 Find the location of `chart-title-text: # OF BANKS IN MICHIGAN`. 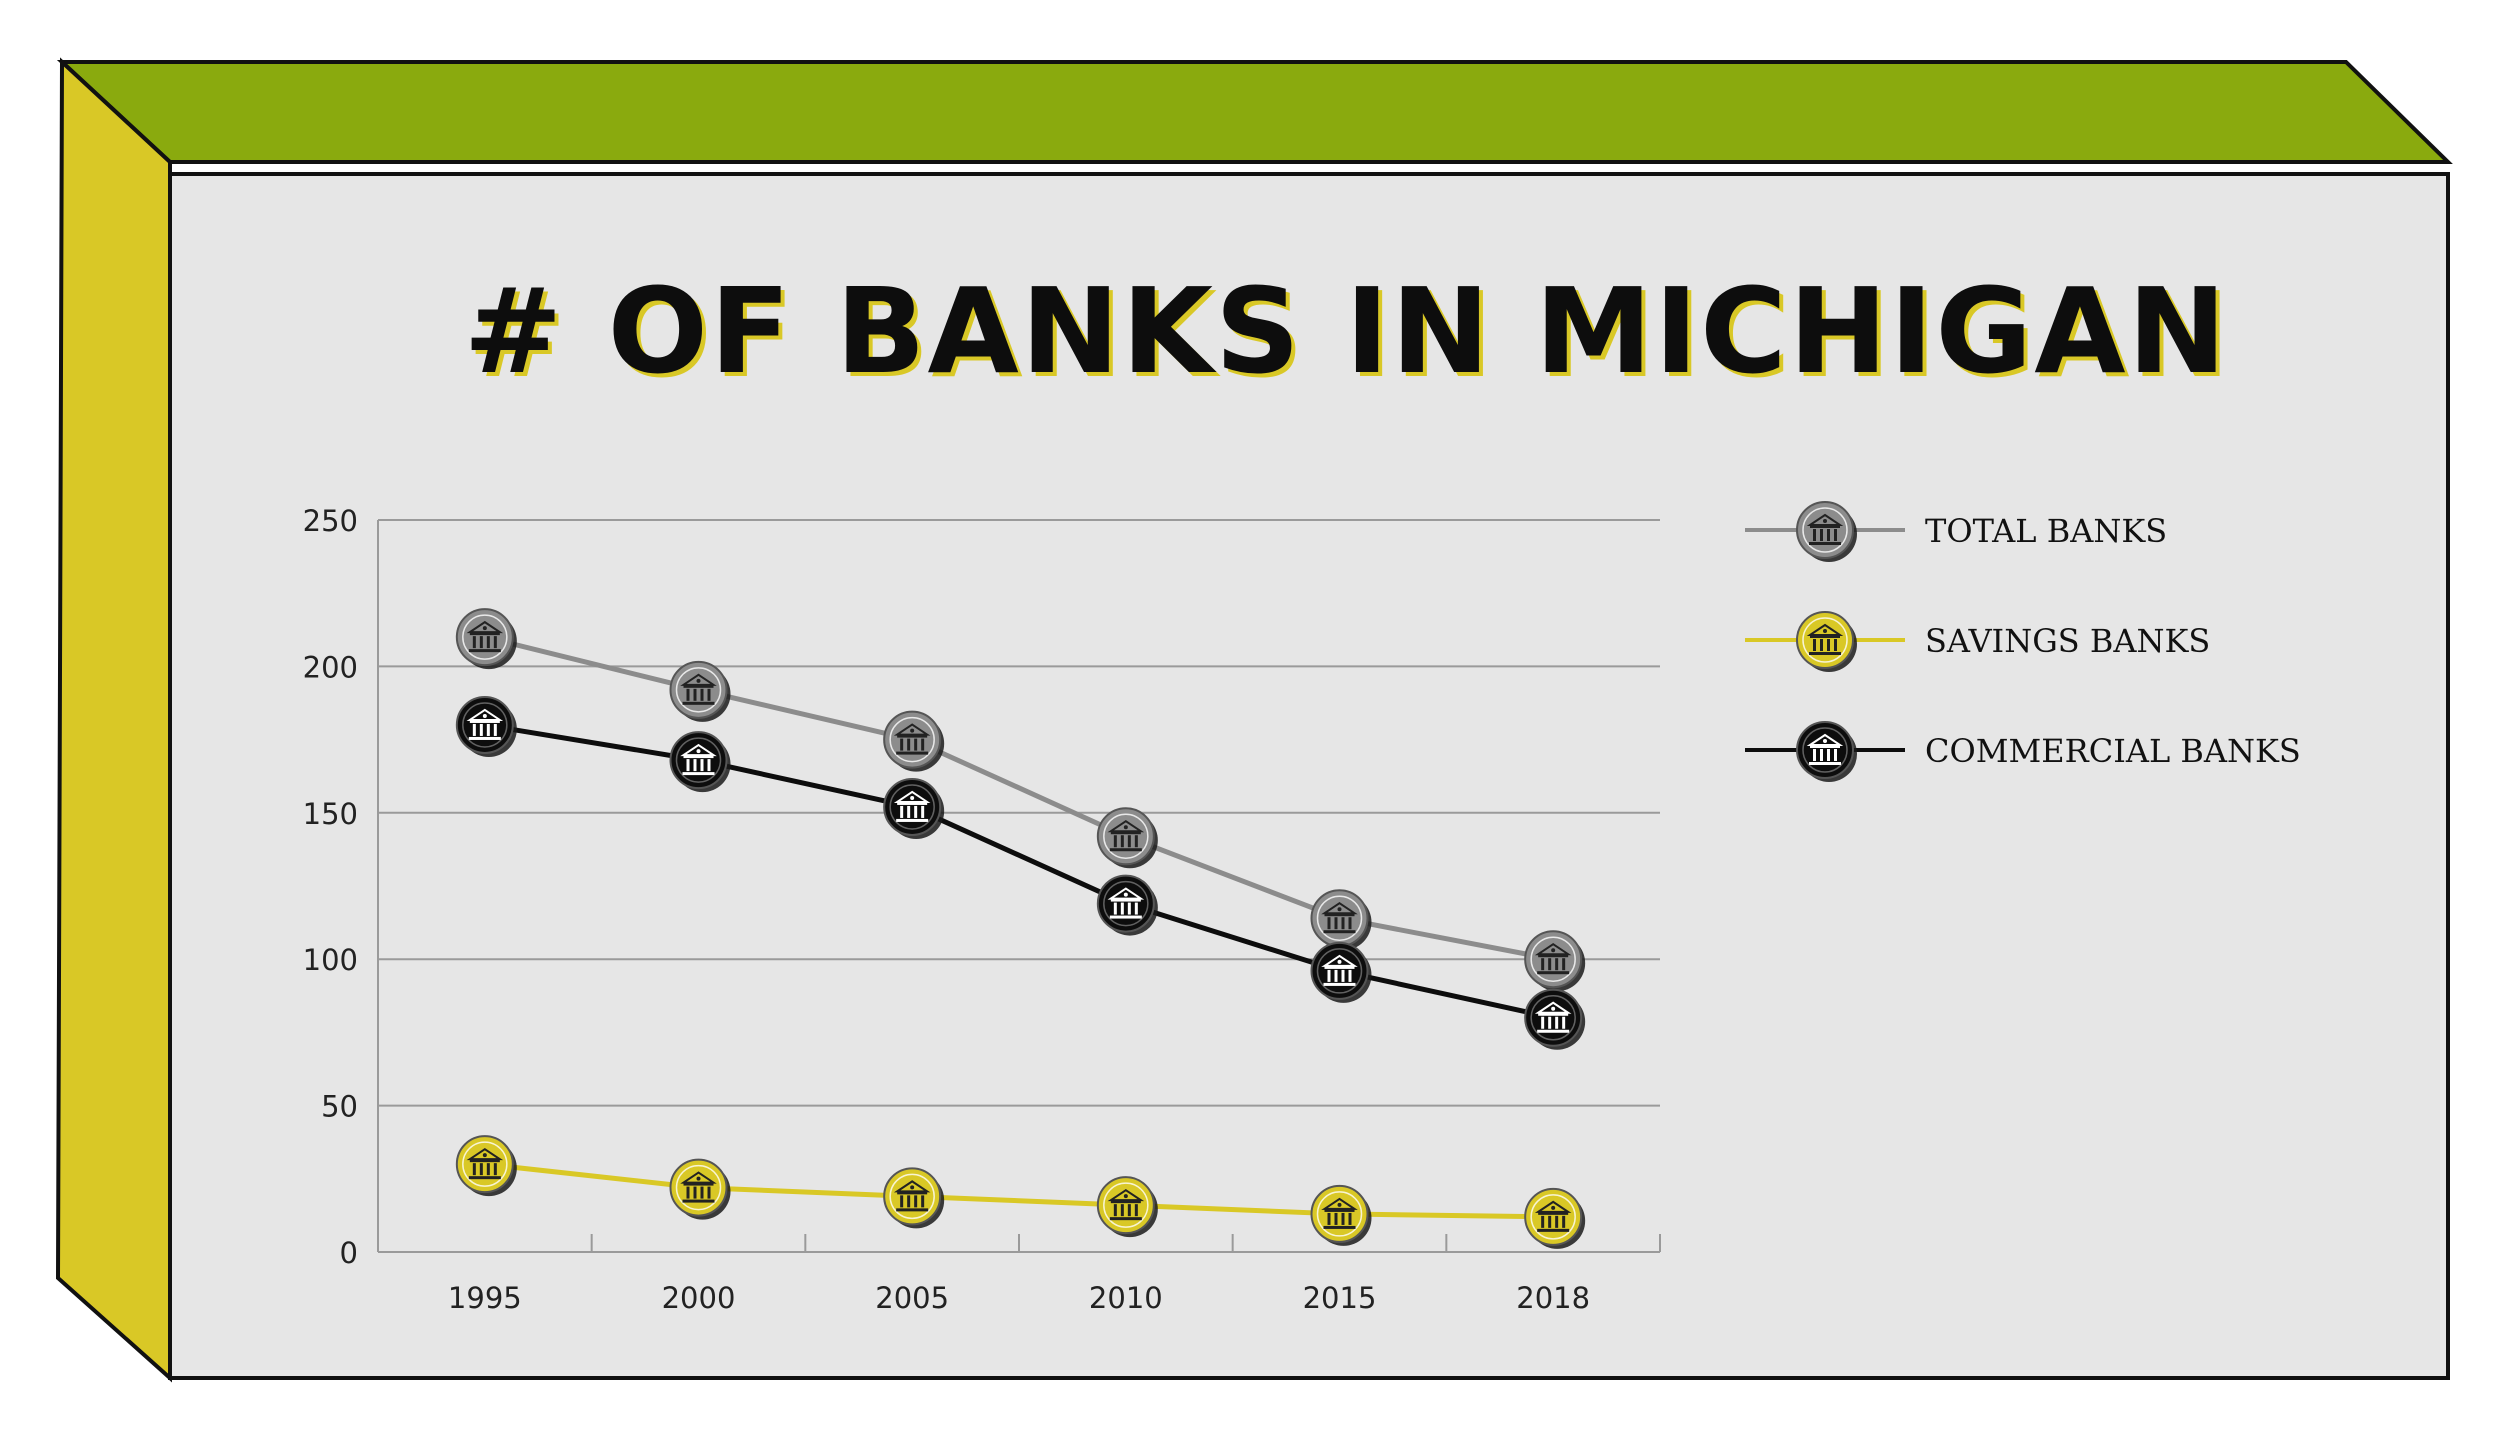

chart-title-text: # OF BANKS IN MICHIGAN is located at coordinates (1346, 331).